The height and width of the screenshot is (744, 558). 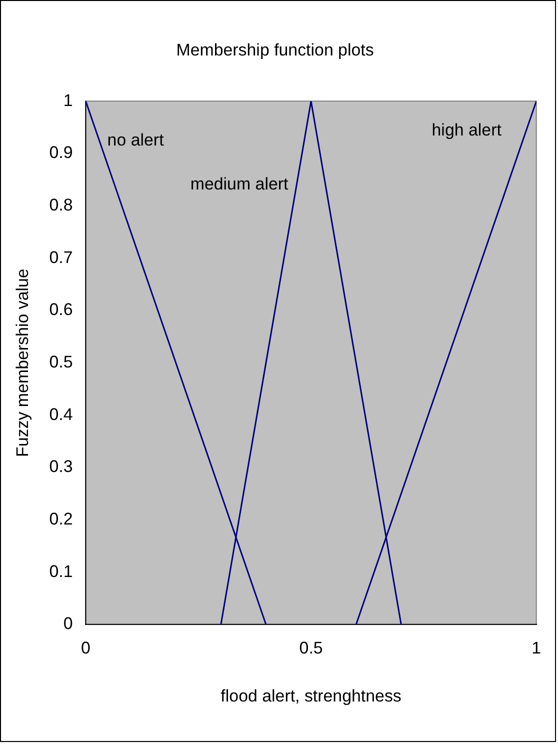 What do you see at coordinates (61, 152) in the screenshot?
I see `y-tick-label: 0.9` at bounding box center [61, 152].